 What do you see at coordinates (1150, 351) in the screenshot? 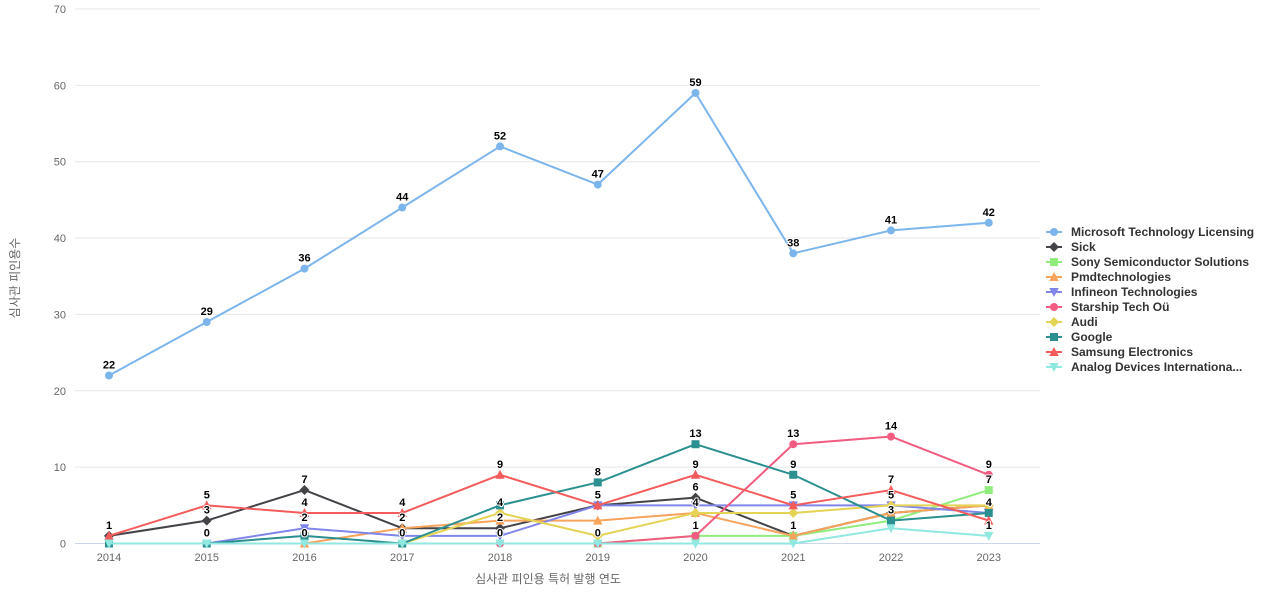
I see `legend-item-samsung-electronics: Samsung Electronics` at bounding box center [1150, 351].